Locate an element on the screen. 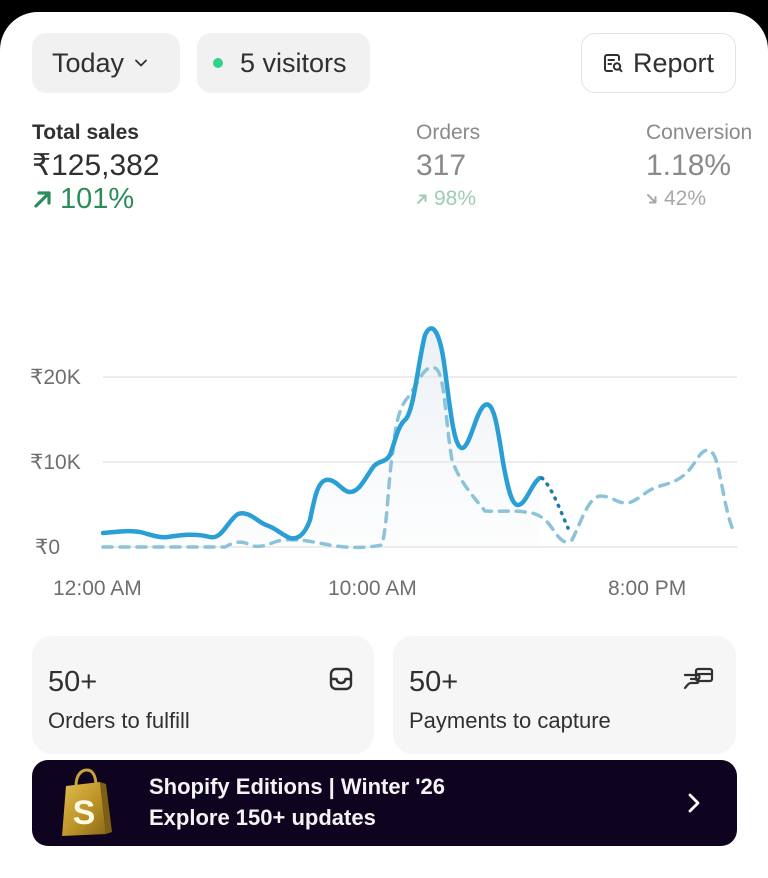  hand-card-icon is located at coordinates (698, 678).